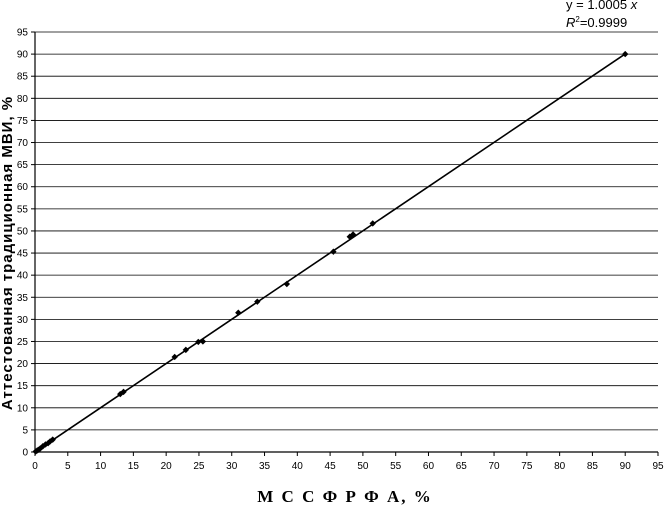 The width and height of the screenshot is (664, 510). What do you see at coordinates (23, 143) in the screenshot?
I see `y-tick-label: 70` at bounding box center [23, 143].